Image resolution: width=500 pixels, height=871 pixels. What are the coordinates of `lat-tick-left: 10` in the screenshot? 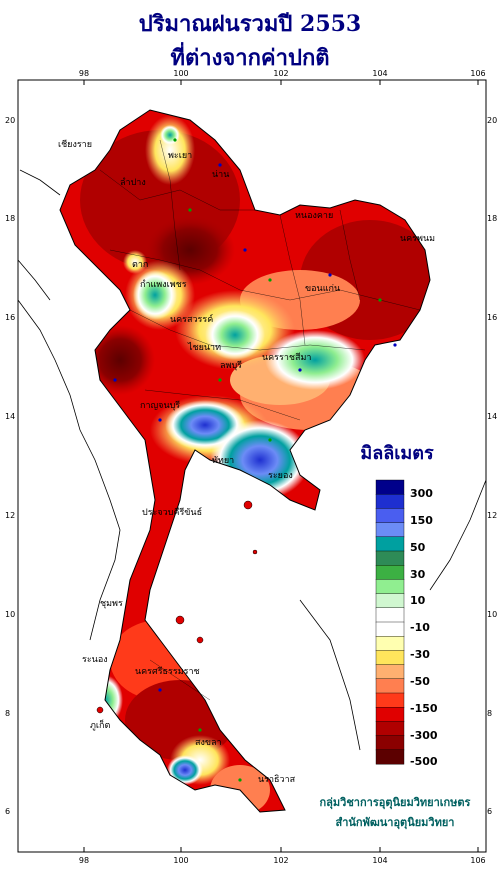 It's located at (10, 614).